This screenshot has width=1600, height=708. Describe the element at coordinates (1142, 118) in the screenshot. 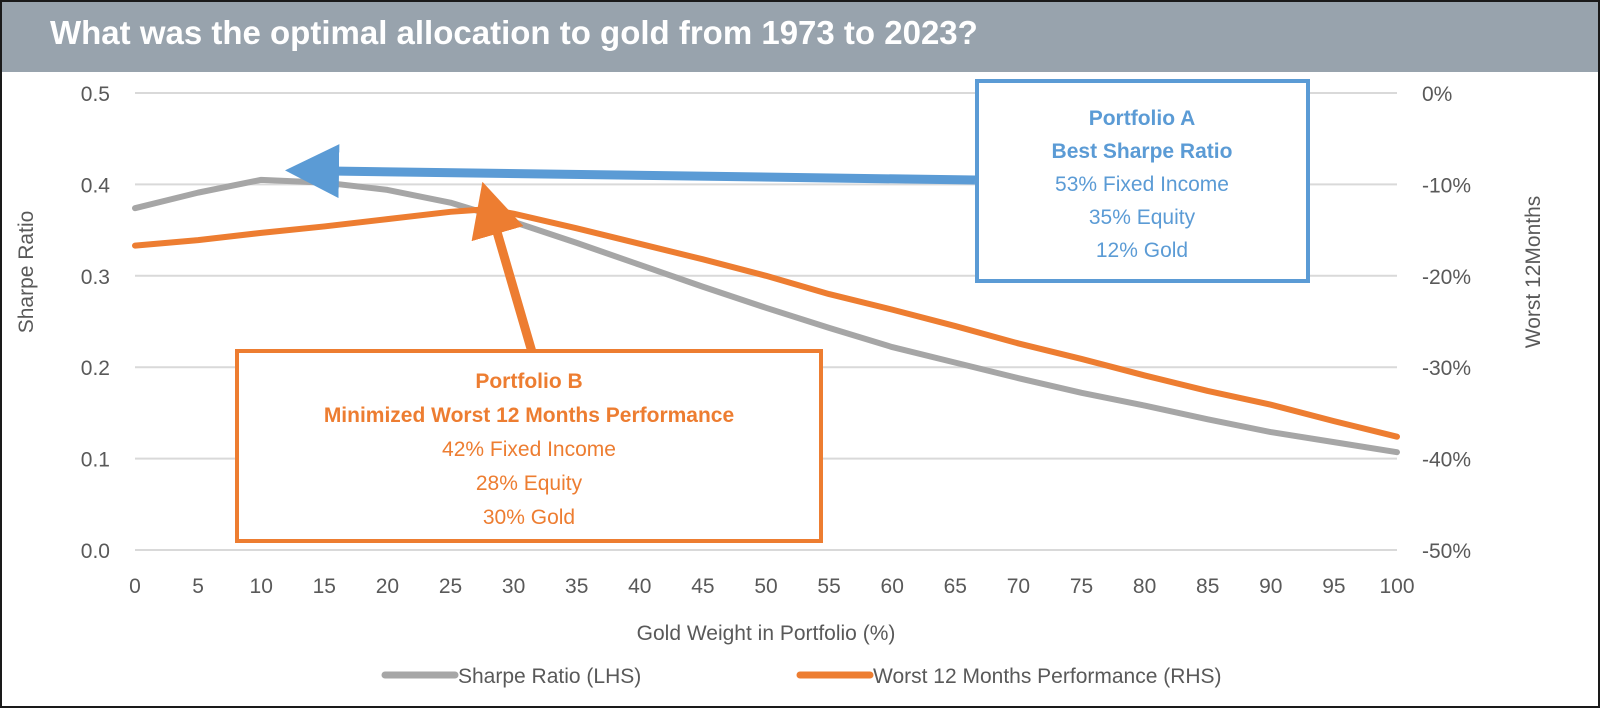

I see `portfolio-a-line: Portfolio A` at that location.